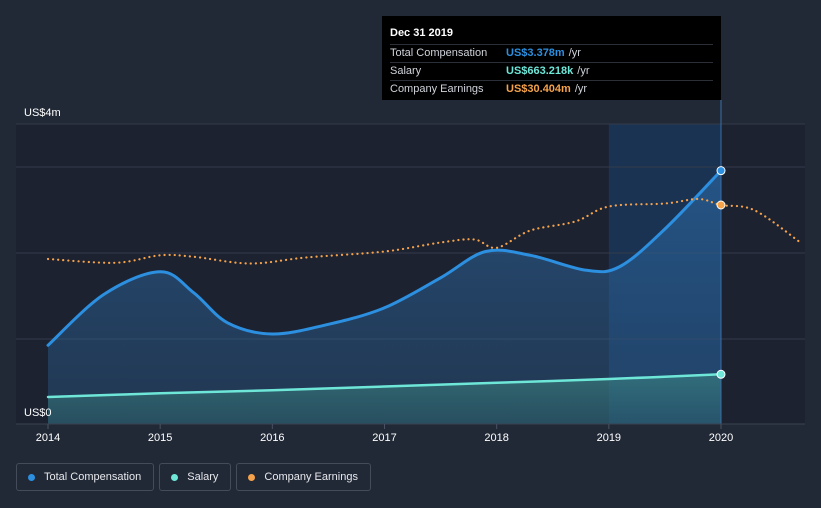 The image size is (821, 508). I want to click on legend-label: Total Compensation, so click(93, 477).